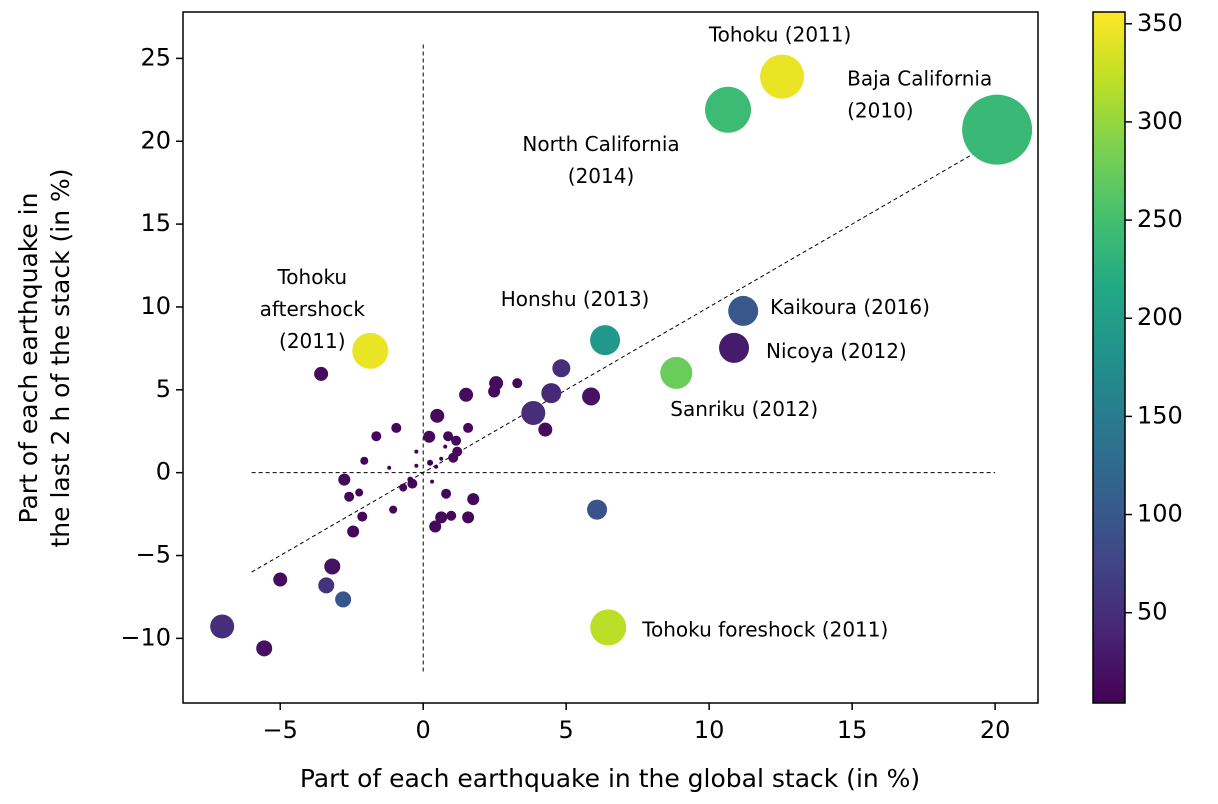 Image resolution: width=1218 pixels, height=804 pixels. I want to click on annotation: Sanriku (2012), so click(744, 408).